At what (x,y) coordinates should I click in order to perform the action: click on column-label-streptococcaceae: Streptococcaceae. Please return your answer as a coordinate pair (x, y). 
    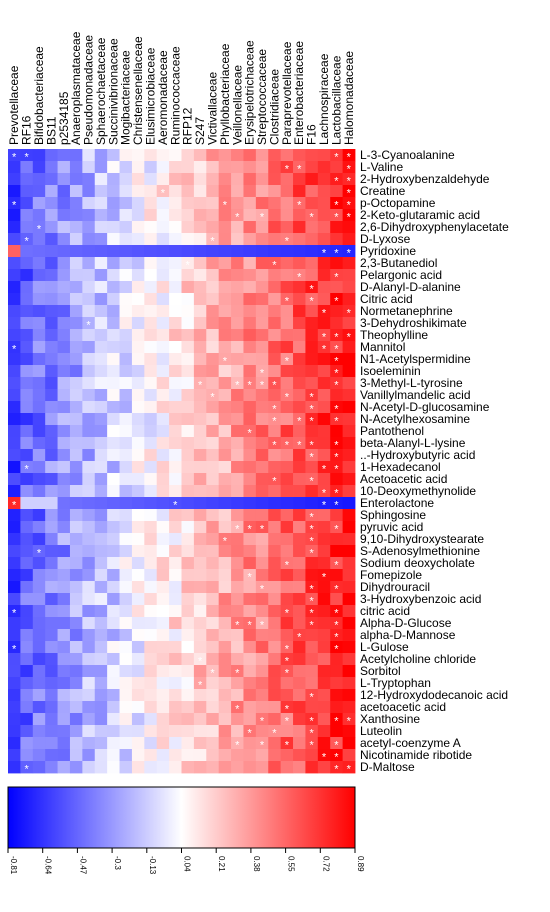
    Looking at the image, I should click on (262, 97).